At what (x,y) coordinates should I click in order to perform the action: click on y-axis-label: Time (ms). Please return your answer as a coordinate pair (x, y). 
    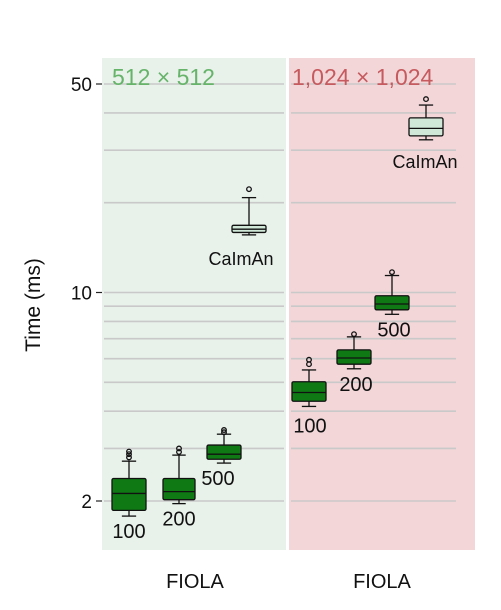
    Looking at the image, I should click on (33, 305).